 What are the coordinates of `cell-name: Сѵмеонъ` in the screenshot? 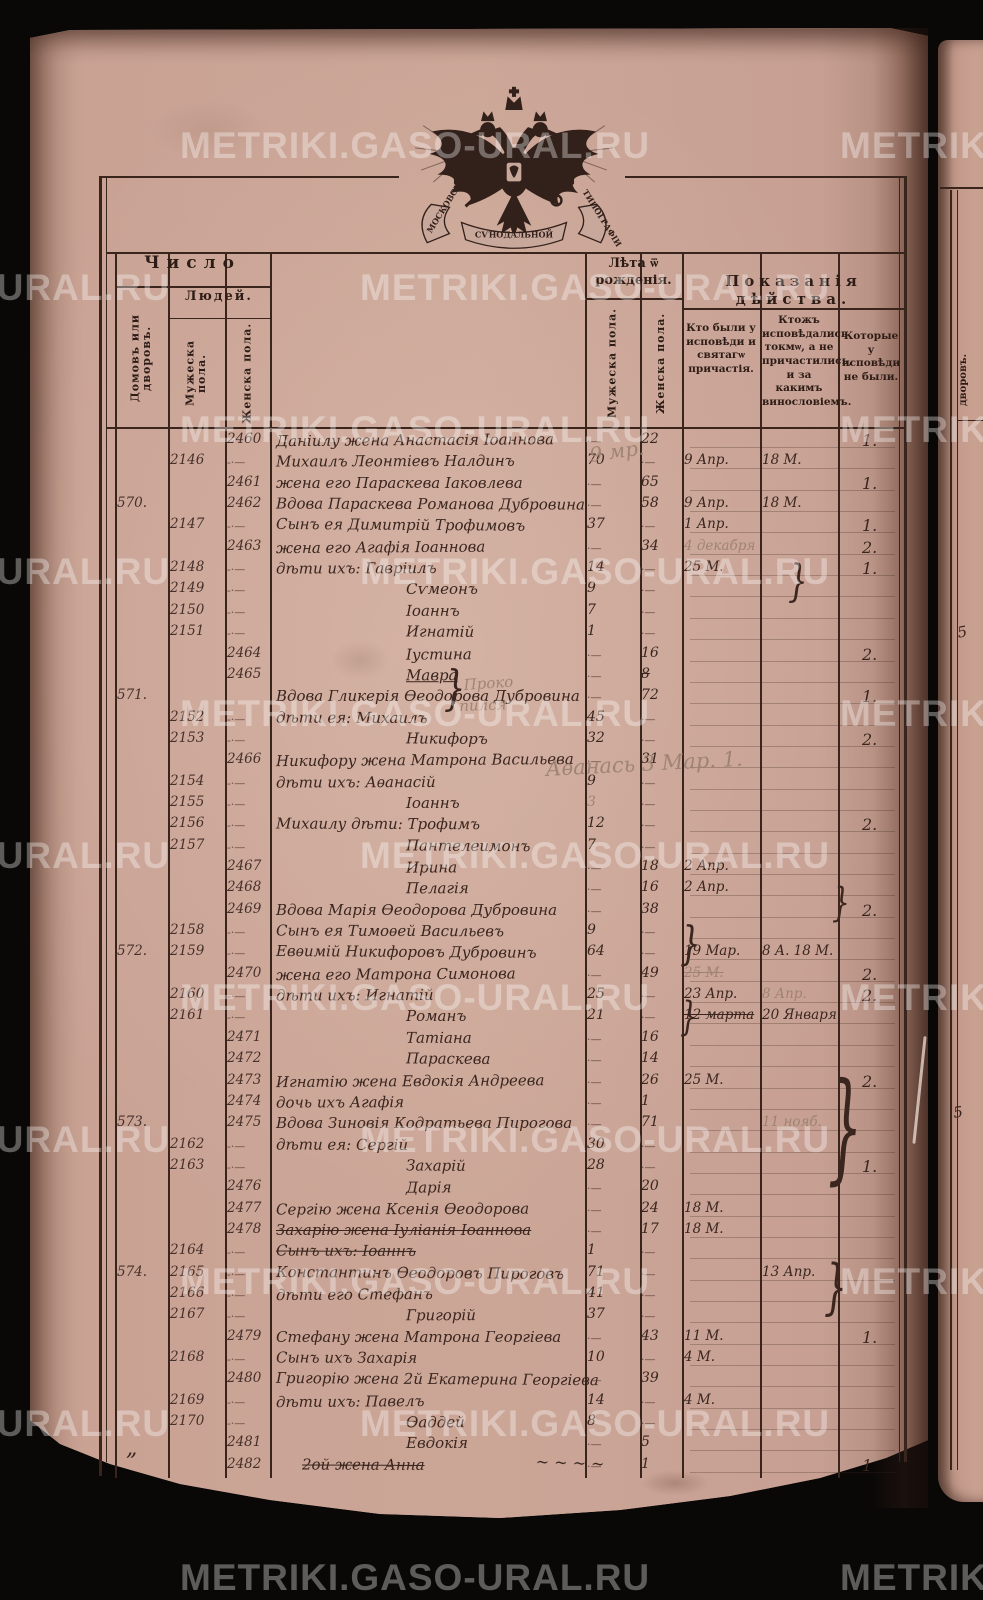 It's located at (442, 589).